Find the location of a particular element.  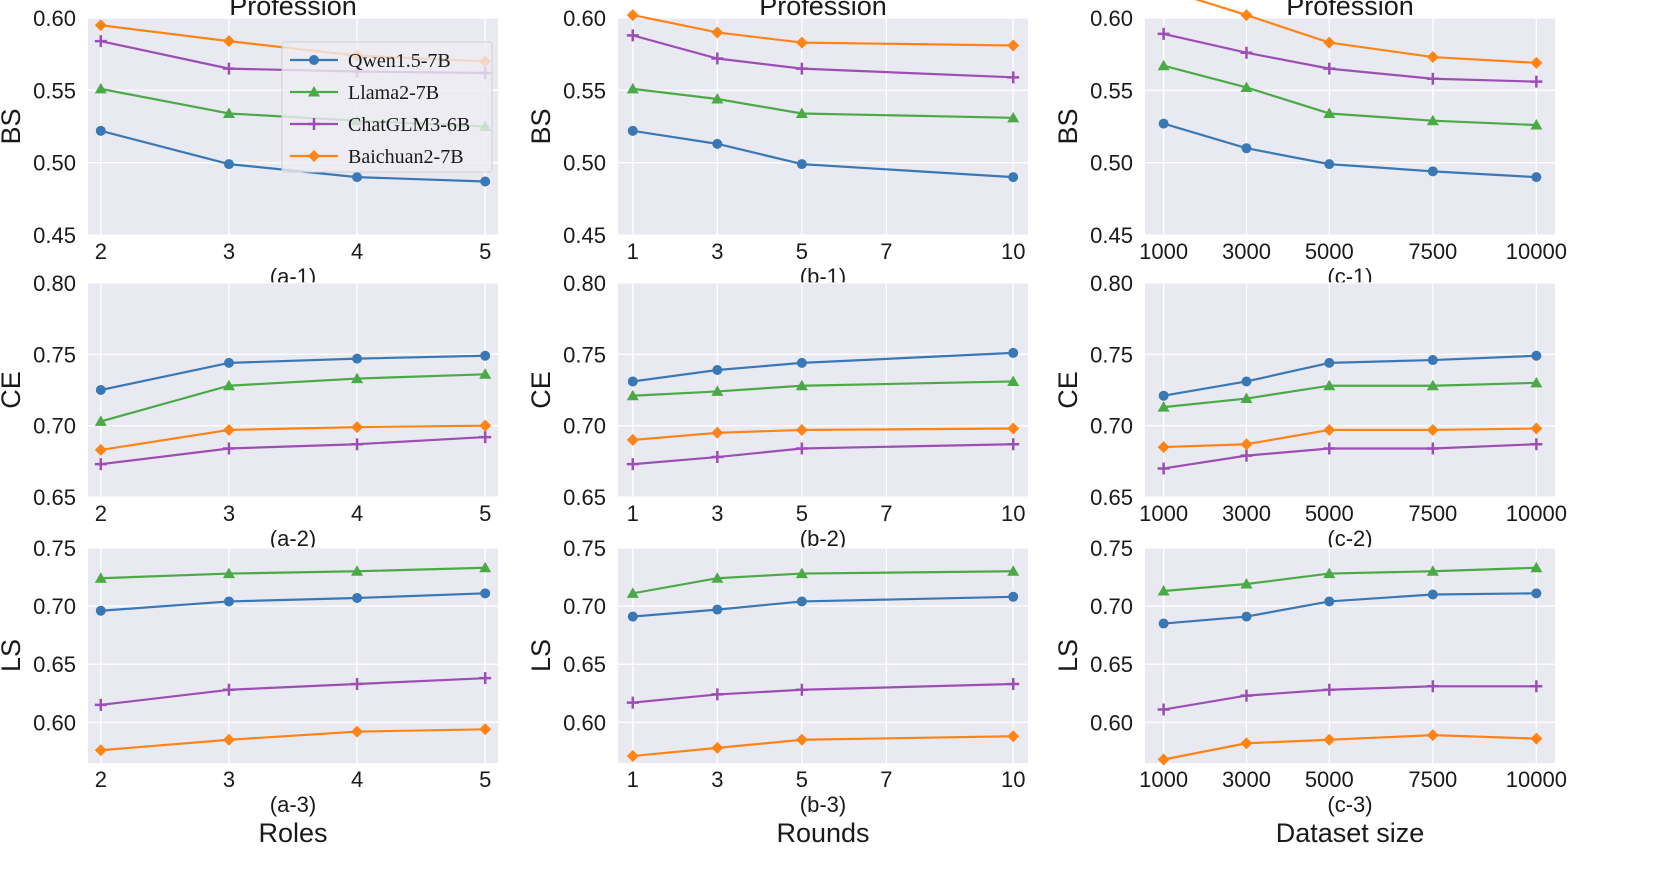

x-tick-label: 10000 is located at coordinates (1536, 779).